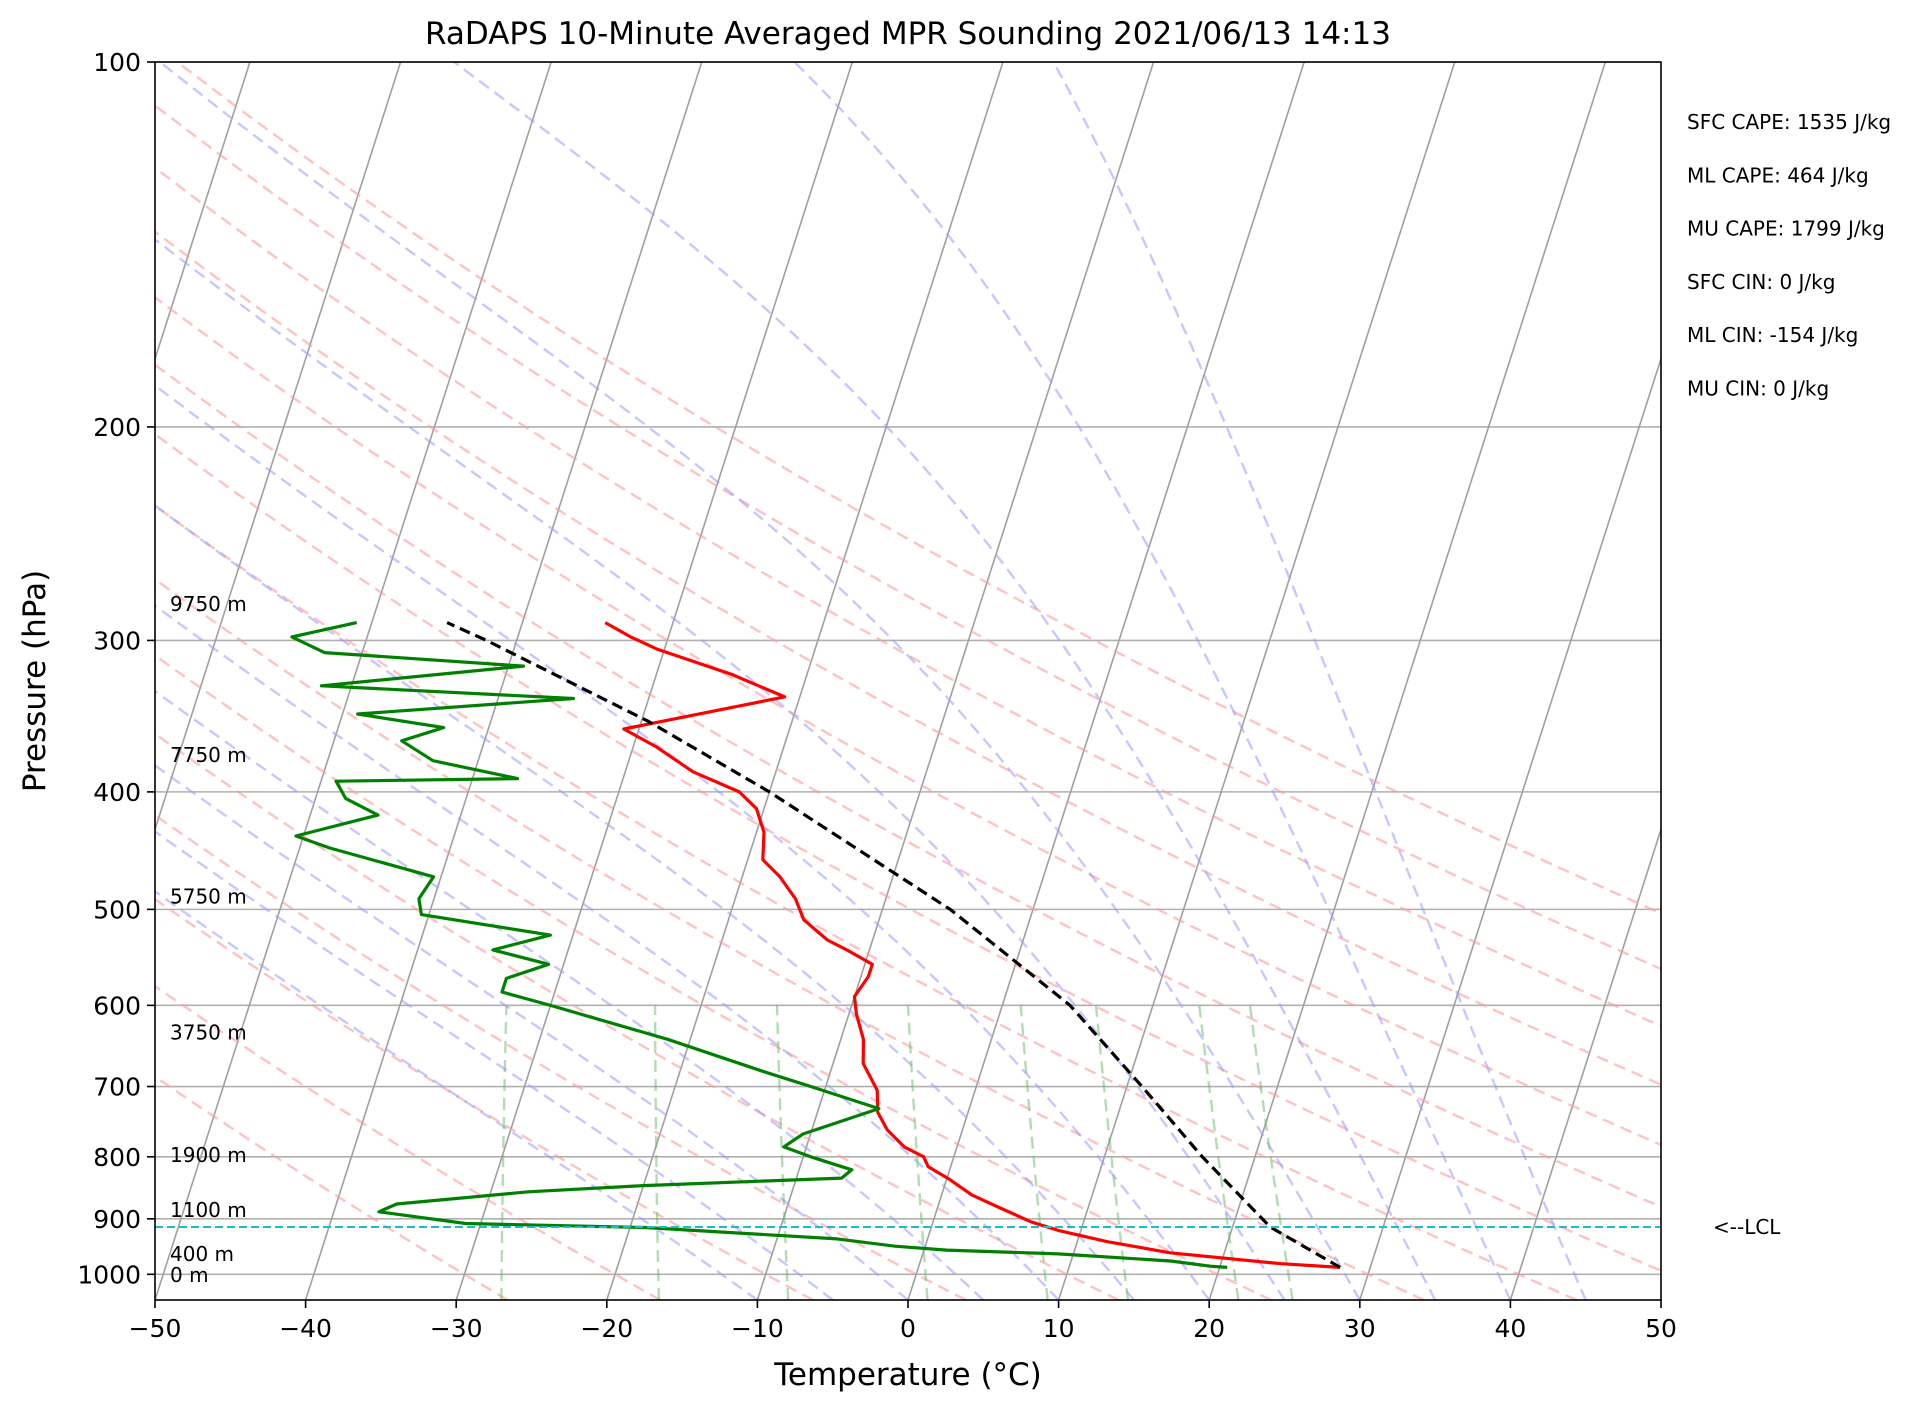  I want to click on height-label: 3750 m, so click(208, 1033).